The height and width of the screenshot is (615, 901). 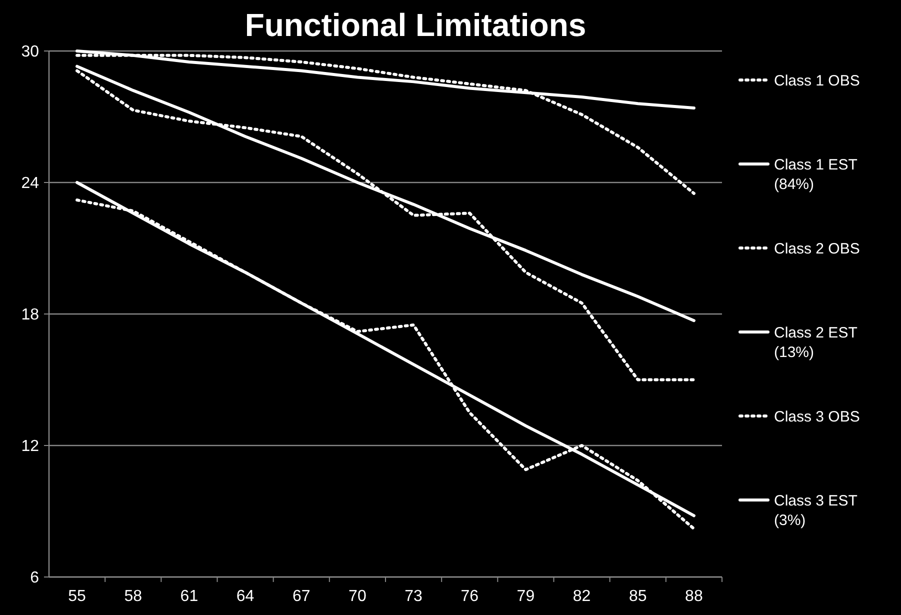 I want to click on y-tick-label: 12, so click(x=30, y=447).